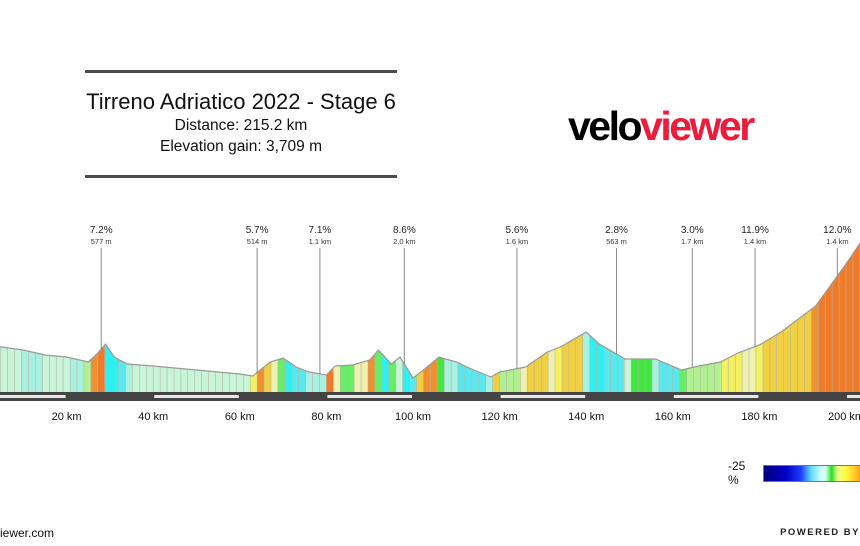 Image resolution: width=860 pixels, height=546 pixels. Describe the element at coordinates (673, 417) in the screenshot. I see `x-tick-label: 160 km` at that location.